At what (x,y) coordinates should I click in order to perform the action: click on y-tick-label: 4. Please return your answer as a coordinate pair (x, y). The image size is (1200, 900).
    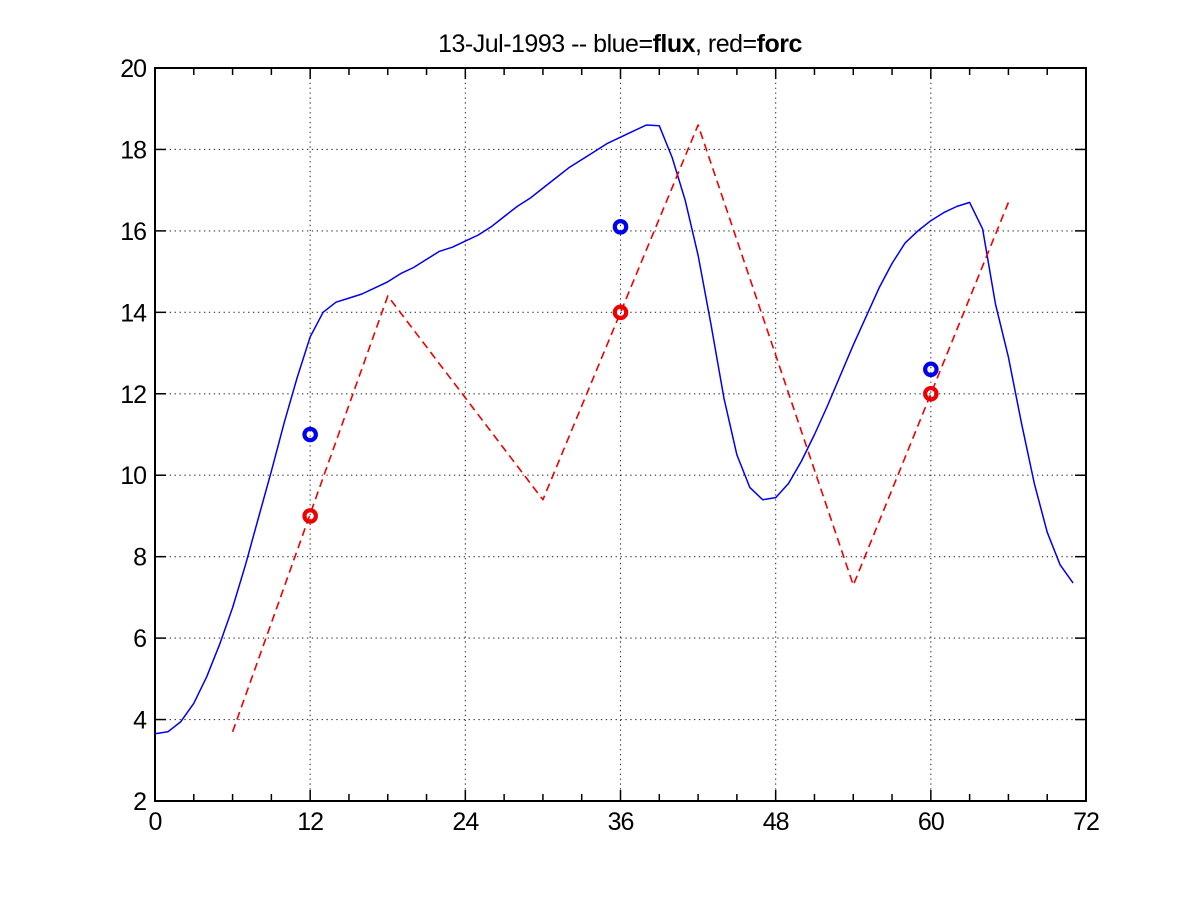
    Looking at the image, I should click on (140, 721).